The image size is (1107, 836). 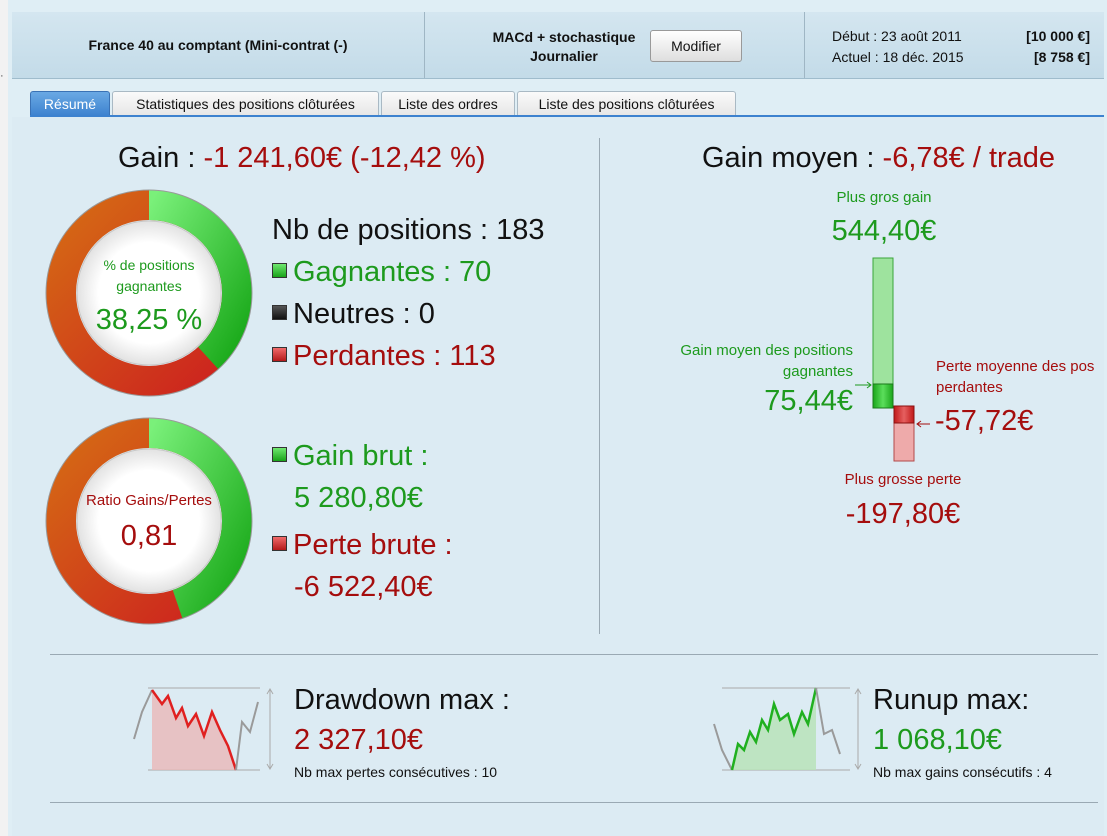 I want to click on average-loss-label: Perte moyenne des pos perdantes, so click(x=1018, y=377).